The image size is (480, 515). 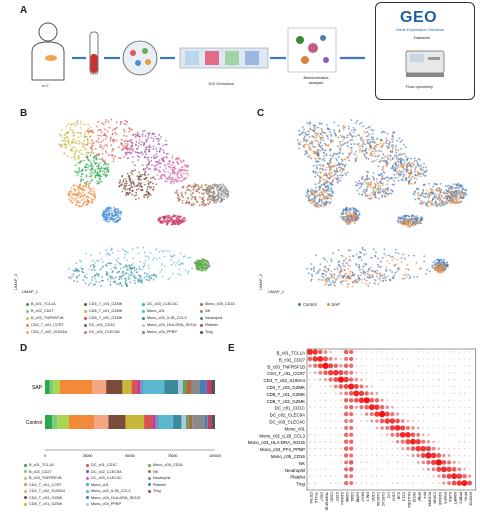 What do you see at coordinates (101, 465) in the screenshot?
I see `legend-entry: DC_c01_CD1C` at bounding box center [101, 465].